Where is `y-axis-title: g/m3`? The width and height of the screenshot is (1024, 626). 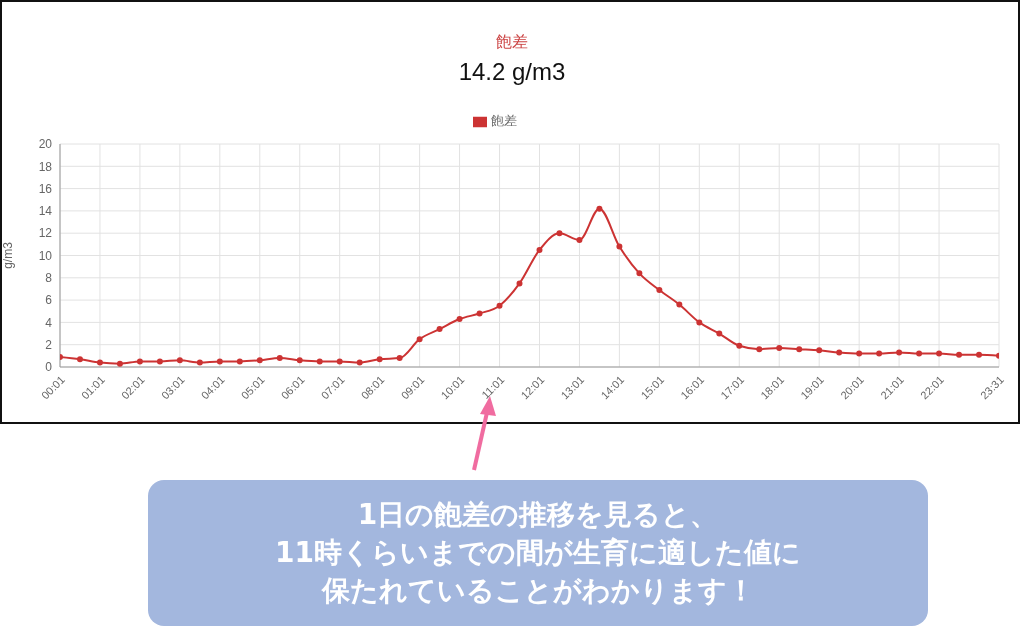
y-axis-title: g/m3 is located at coordinates (8, 255).